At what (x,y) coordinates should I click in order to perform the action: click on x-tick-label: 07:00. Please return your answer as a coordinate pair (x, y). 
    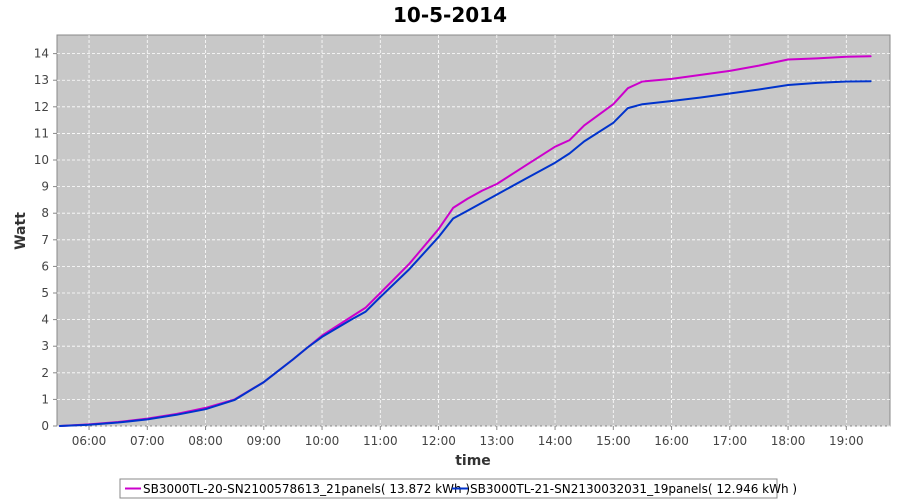
    Looking at the image, I should click on (147, 441).